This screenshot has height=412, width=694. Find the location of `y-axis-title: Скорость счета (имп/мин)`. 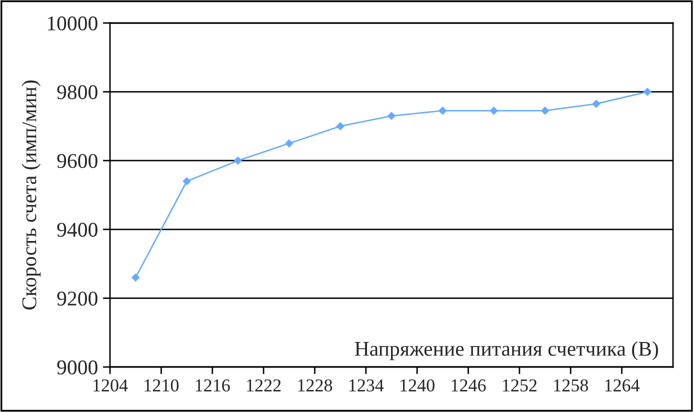

y-axis-title: Скорость счета (имп/мин) is located at coordinates (31, 195).